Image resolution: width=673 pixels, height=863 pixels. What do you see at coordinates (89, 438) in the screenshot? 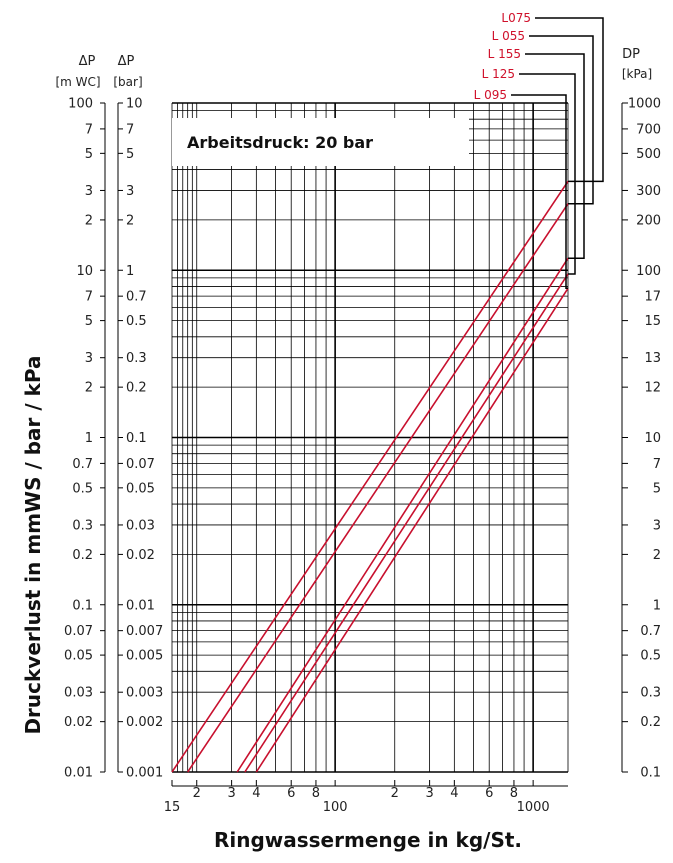
I see `mwc-tick-label: 1` at bounding box center [89, 438].